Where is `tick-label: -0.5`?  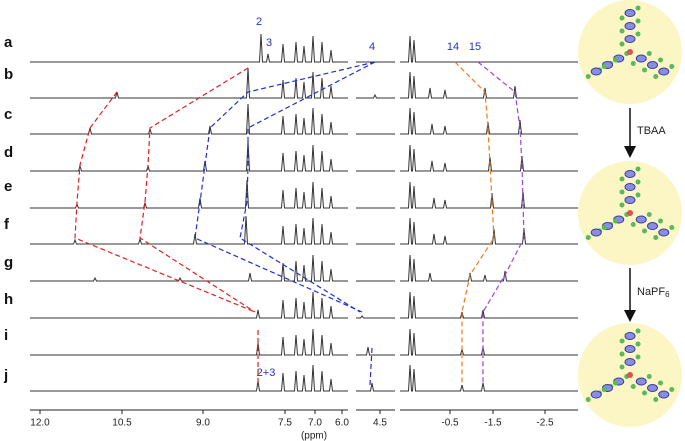 tick-label: -0.5 is located at coordinates (450, 423).